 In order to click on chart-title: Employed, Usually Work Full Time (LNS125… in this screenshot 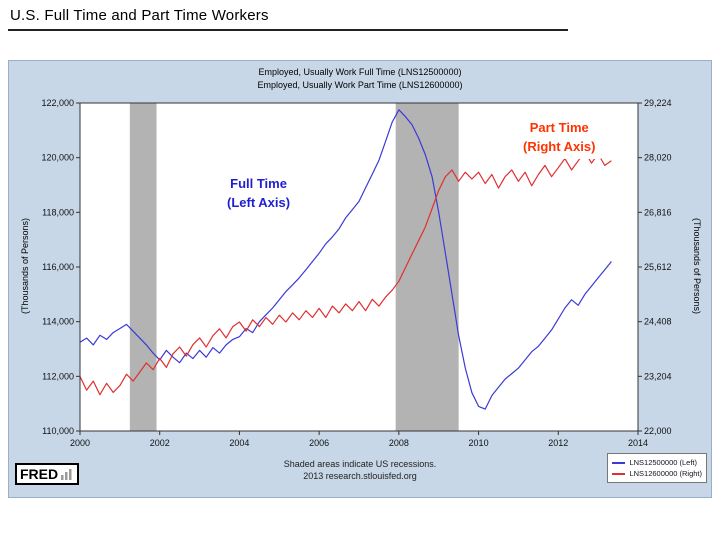, I will do `click(360, 79)`.